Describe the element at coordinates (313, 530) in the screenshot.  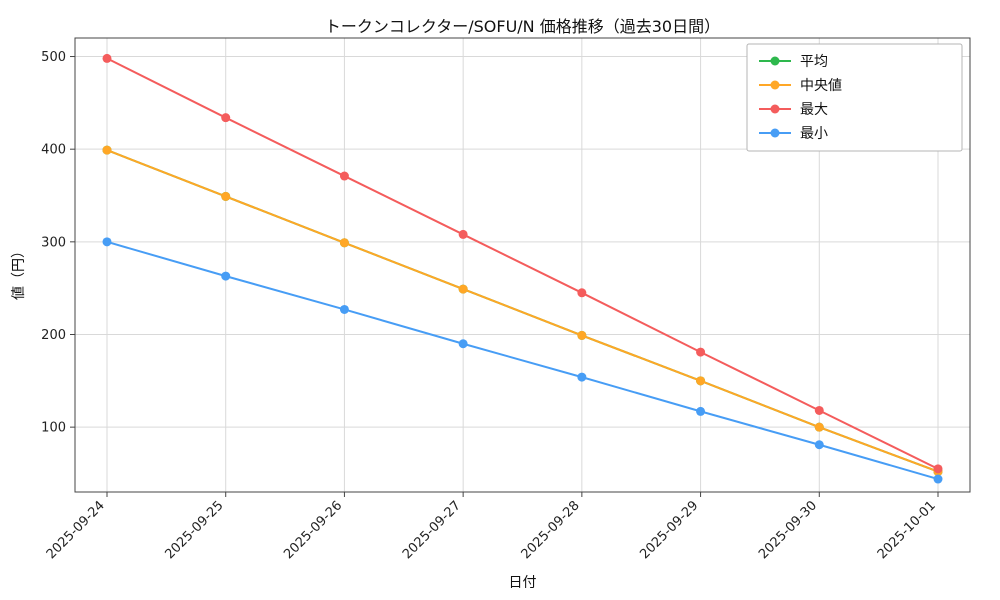
I see `x-tick-label: 2025-09-26` at that location.